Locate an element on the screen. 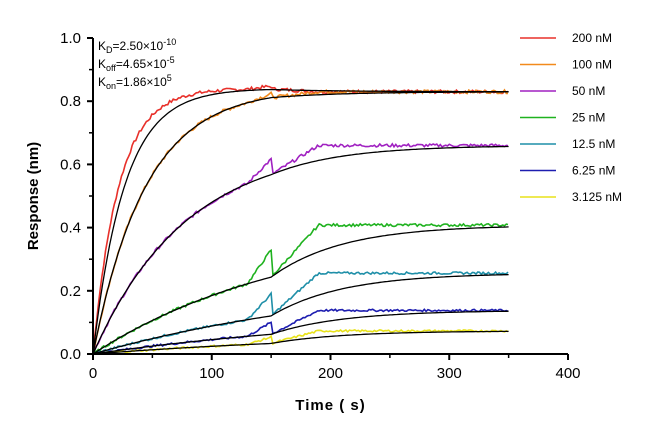  legend-label-5: 6.25 nM is located at coordinates (593, 171).